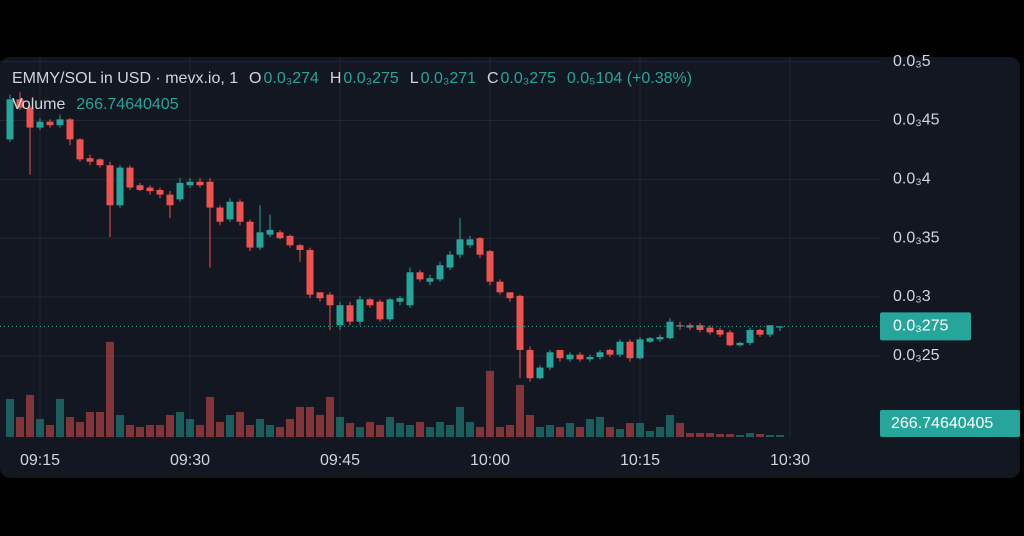  What do you see at coordinates (125, 78) in the screenshot?
I see `symbol: EMMY/SOL in USD · mevx.io, 1` at bounding box center [125, 78].